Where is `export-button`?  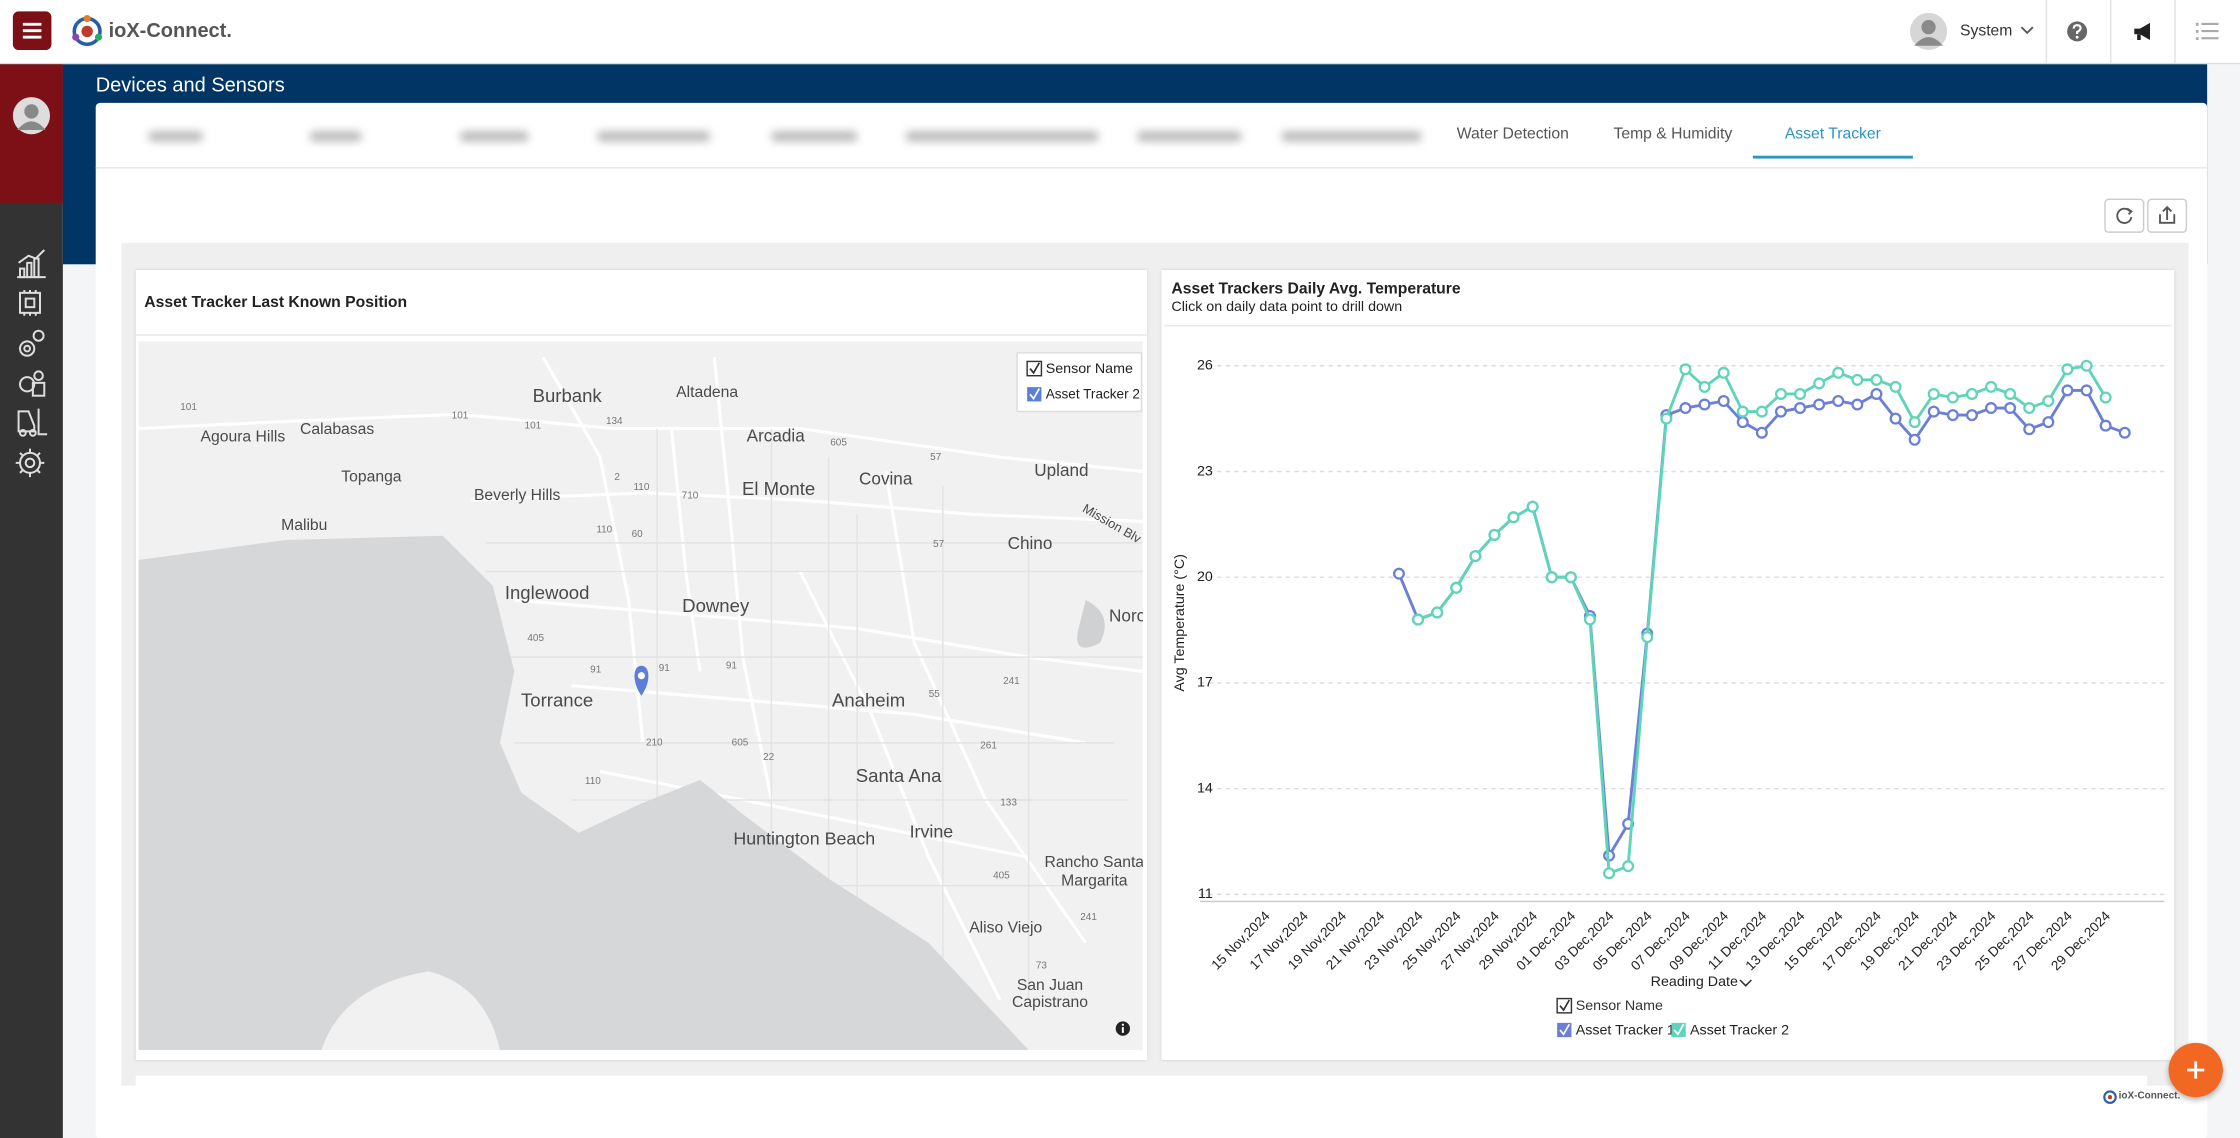
export-button is located at coordinates (2167, 215).